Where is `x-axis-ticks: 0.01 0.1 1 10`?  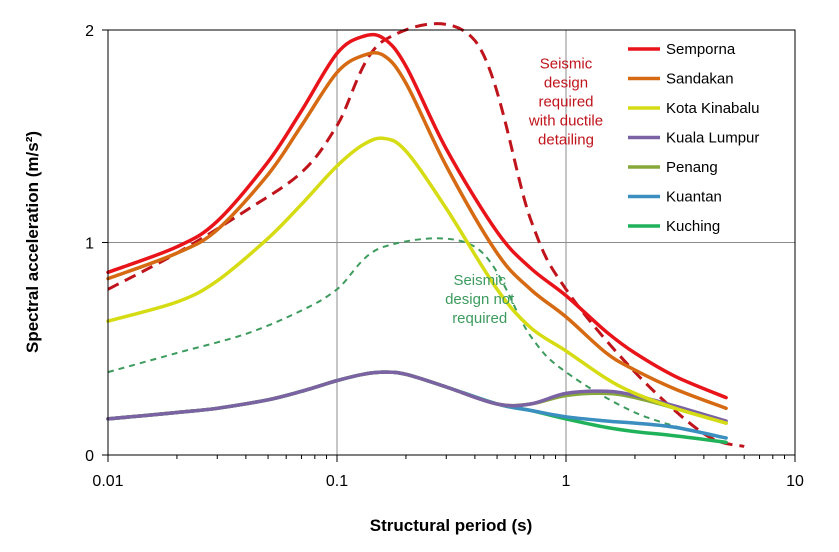 x-axis-ticks: 0.01 0.1 1 10 is located at coordinates (448, 472).